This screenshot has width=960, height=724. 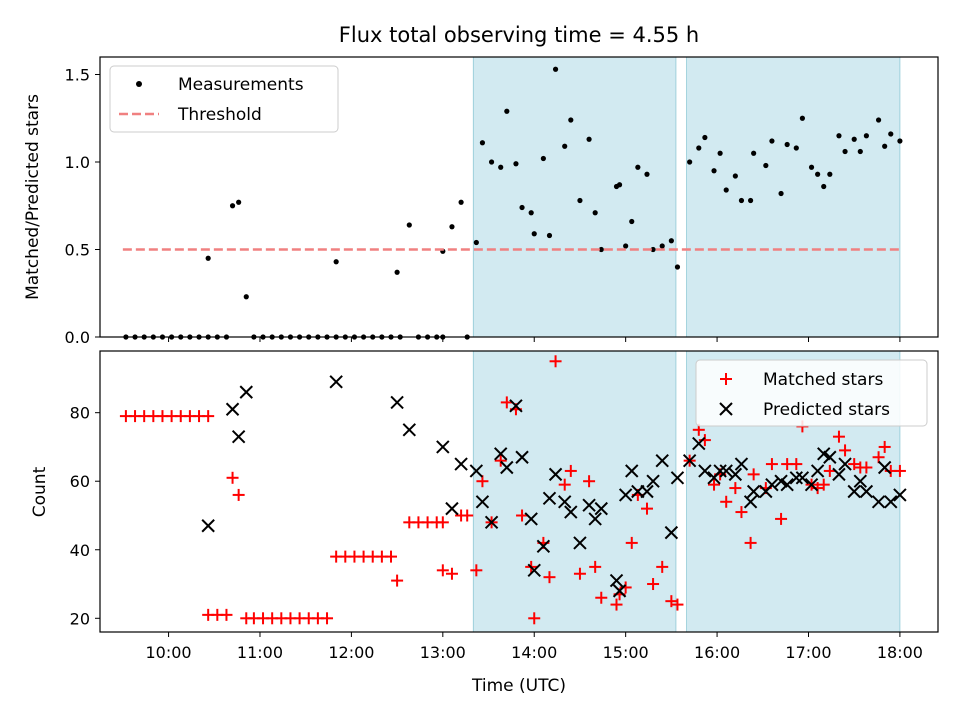 I want to click on legend-matched-label: Matched stars, so click(x=823, y=380).